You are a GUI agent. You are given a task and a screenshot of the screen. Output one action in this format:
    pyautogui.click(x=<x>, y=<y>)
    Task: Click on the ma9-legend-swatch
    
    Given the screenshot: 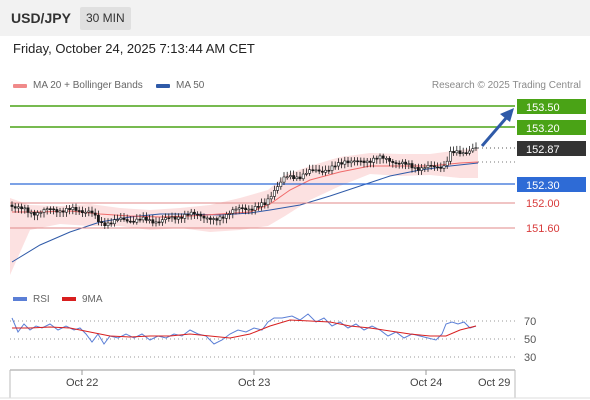 What is the action you would take?
    pyautogui.click(x=69, y=299)
    